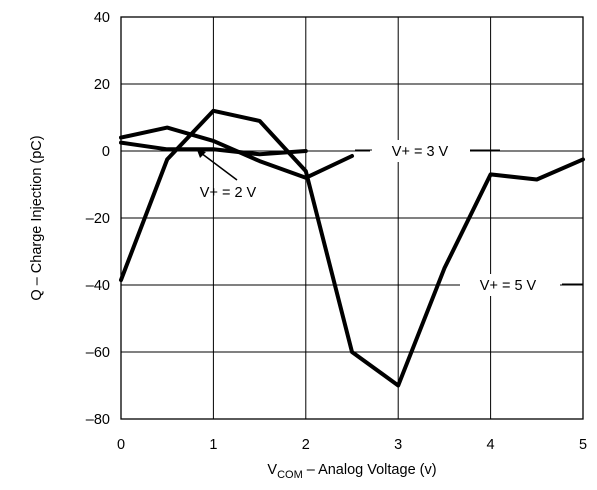 The width and height of the screenshot is (597, 490). Describe the element at coordinates (121, 445) in the screenshot. I see `x-tick-label: 0` at that location.